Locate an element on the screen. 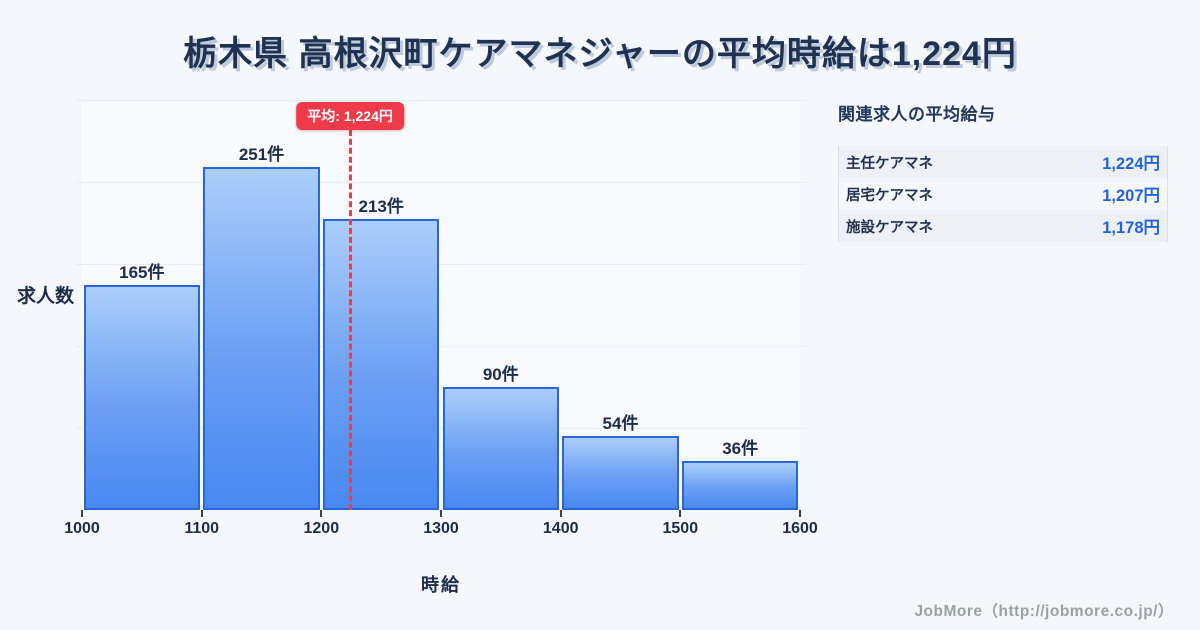 This screenshot has width=1200, height=630. x-tick-label: 1600 is located at coordinates (800, 528).